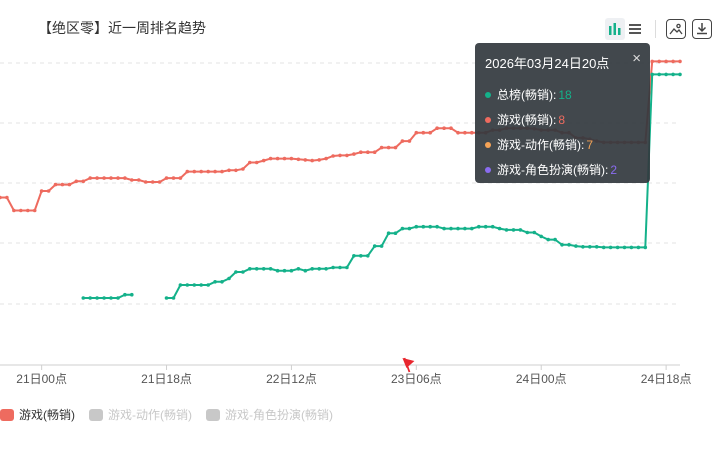 This screenshot has height=453, width=720. I want to click on bar-chart-icon, so click(615, 29).